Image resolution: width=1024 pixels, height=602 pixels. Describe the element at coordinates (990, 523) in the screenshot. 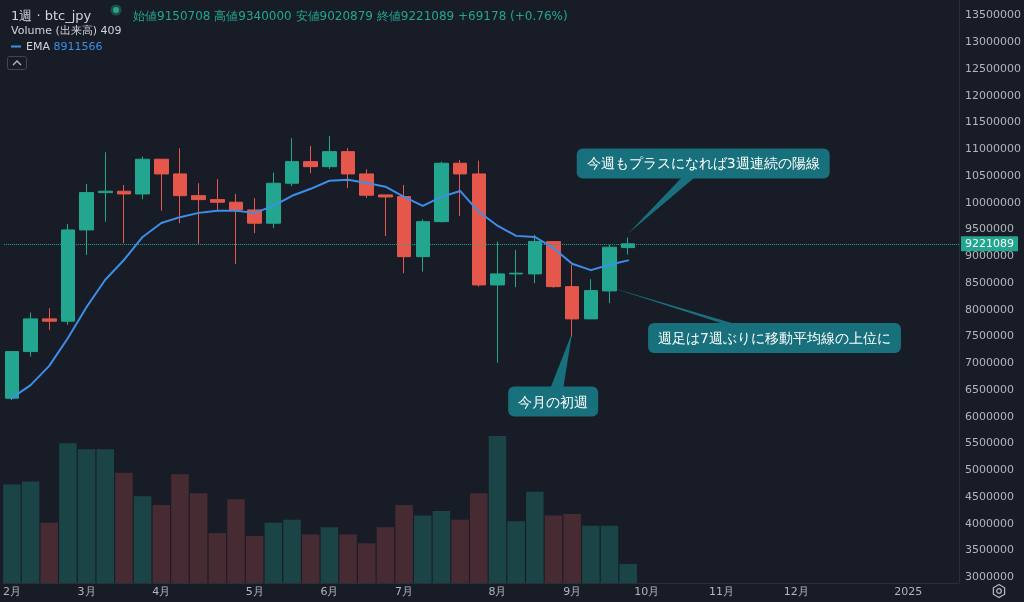

I see `y-tick-label: 4000000` at that location.